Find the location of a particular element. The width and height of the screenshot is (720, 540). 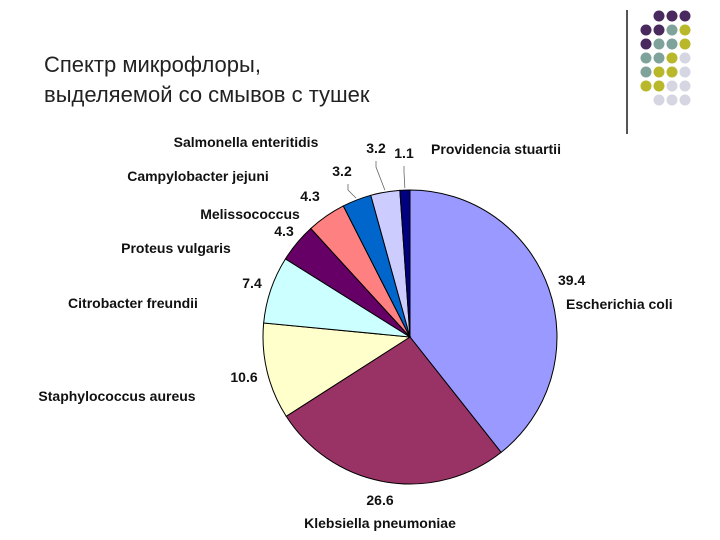

slice-value-staphylococcus-aureus: 10.6 is located at coordinates (243, 377).